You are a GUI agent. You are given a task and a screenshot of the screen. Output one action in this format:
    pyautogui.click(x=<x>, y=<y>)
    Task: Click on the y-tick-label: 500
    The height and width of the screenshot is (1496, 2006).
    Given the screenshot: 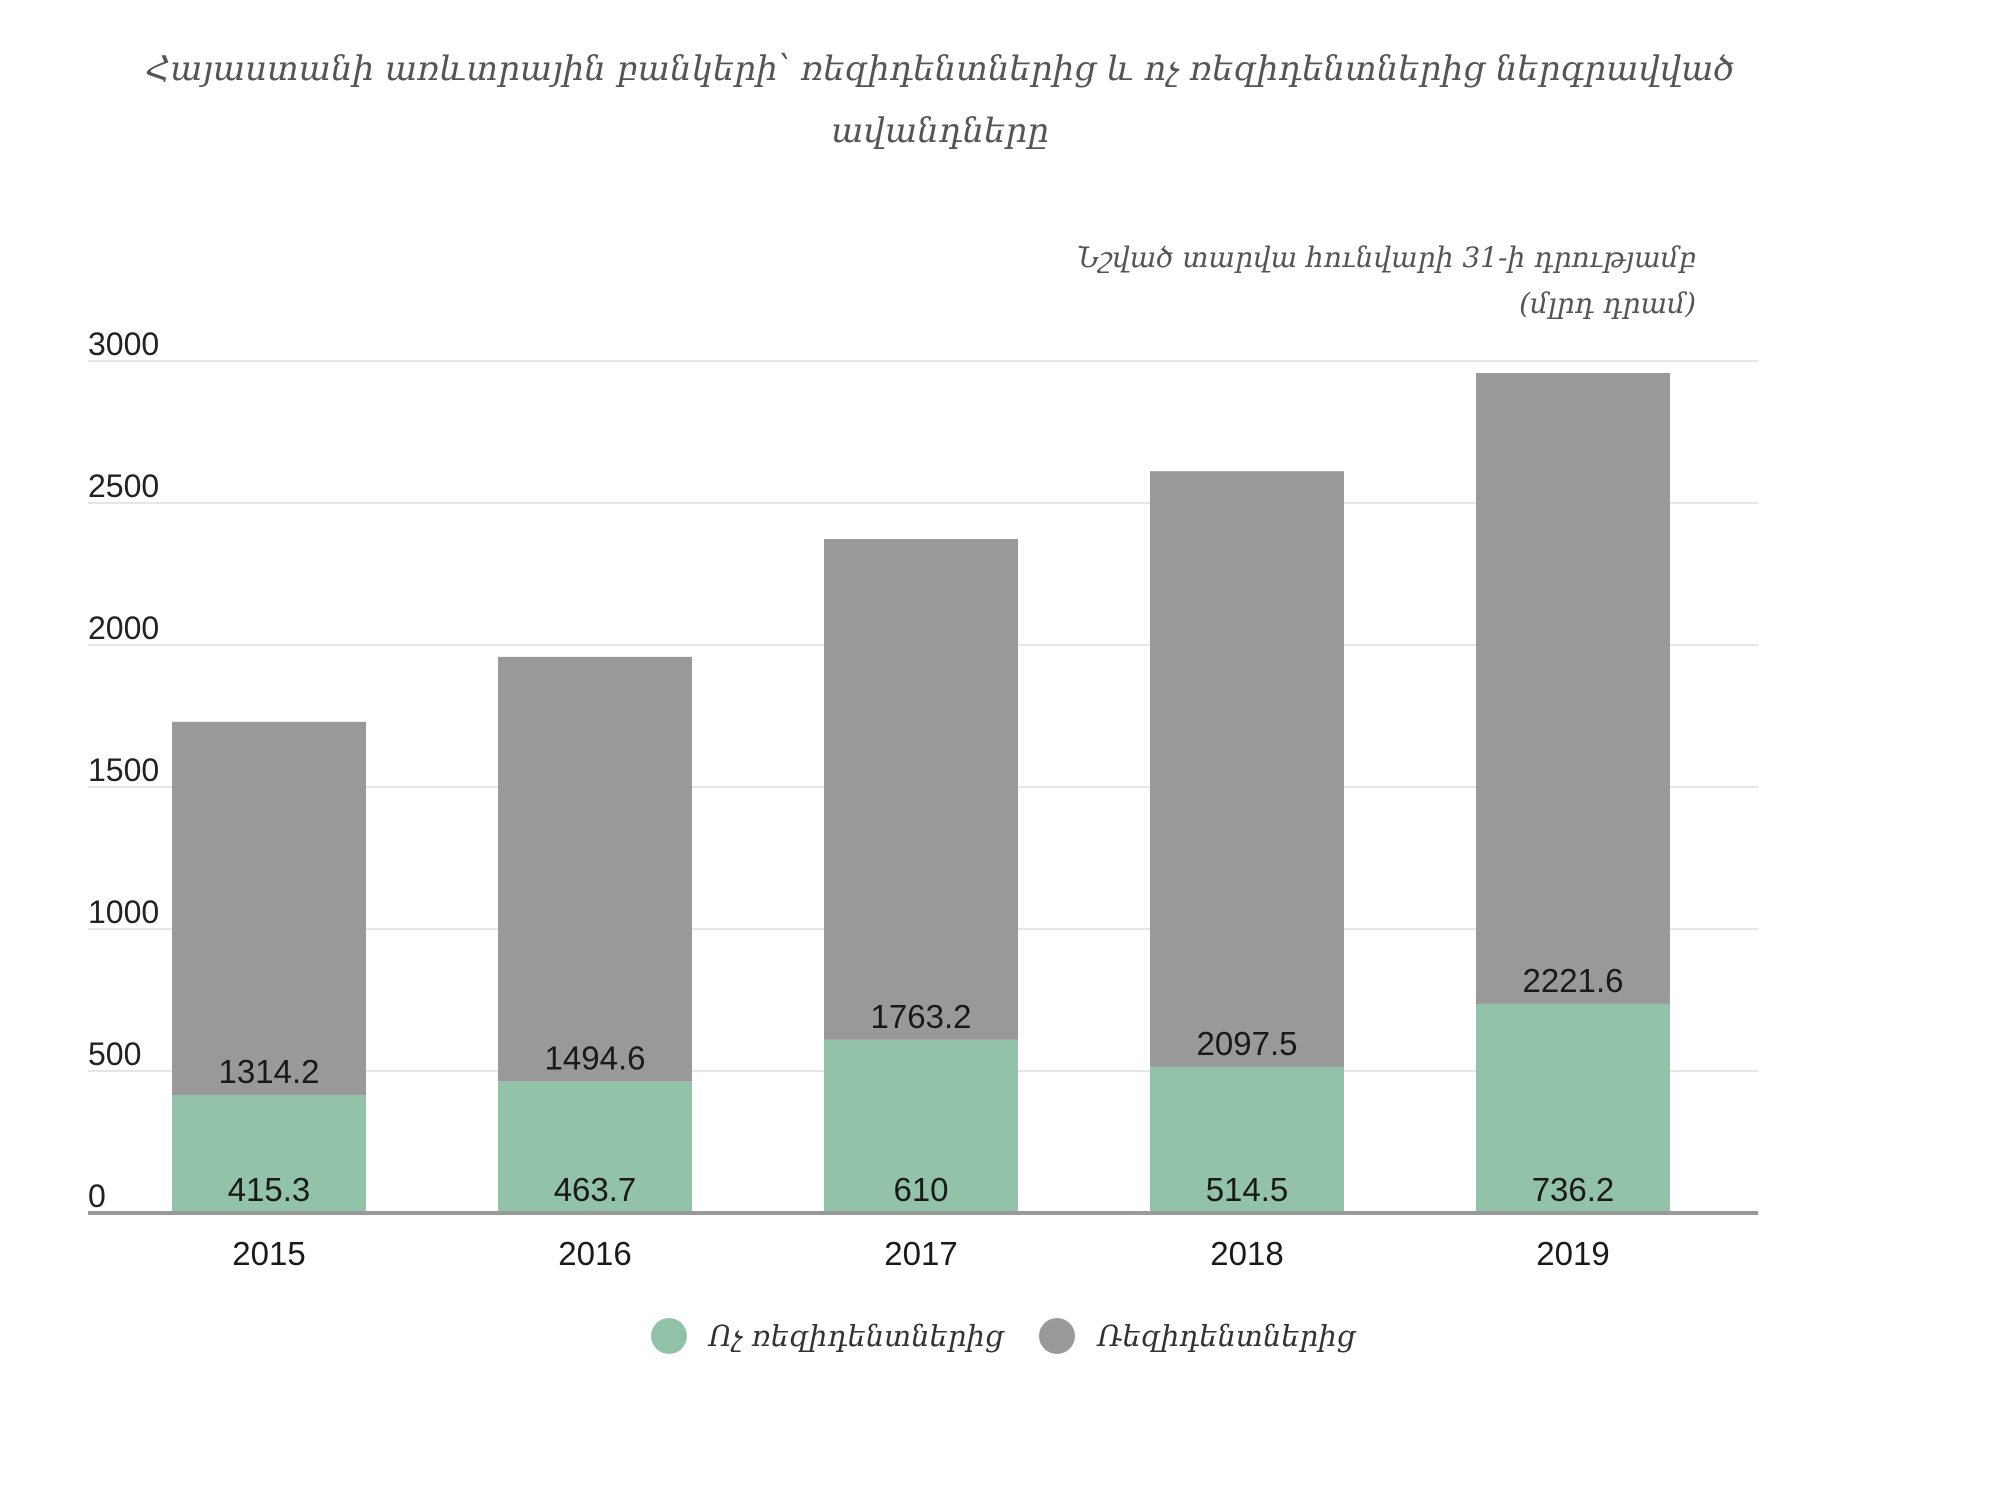 What is the action you would take?
    pyautogui.click(x=114, y=1054)
    